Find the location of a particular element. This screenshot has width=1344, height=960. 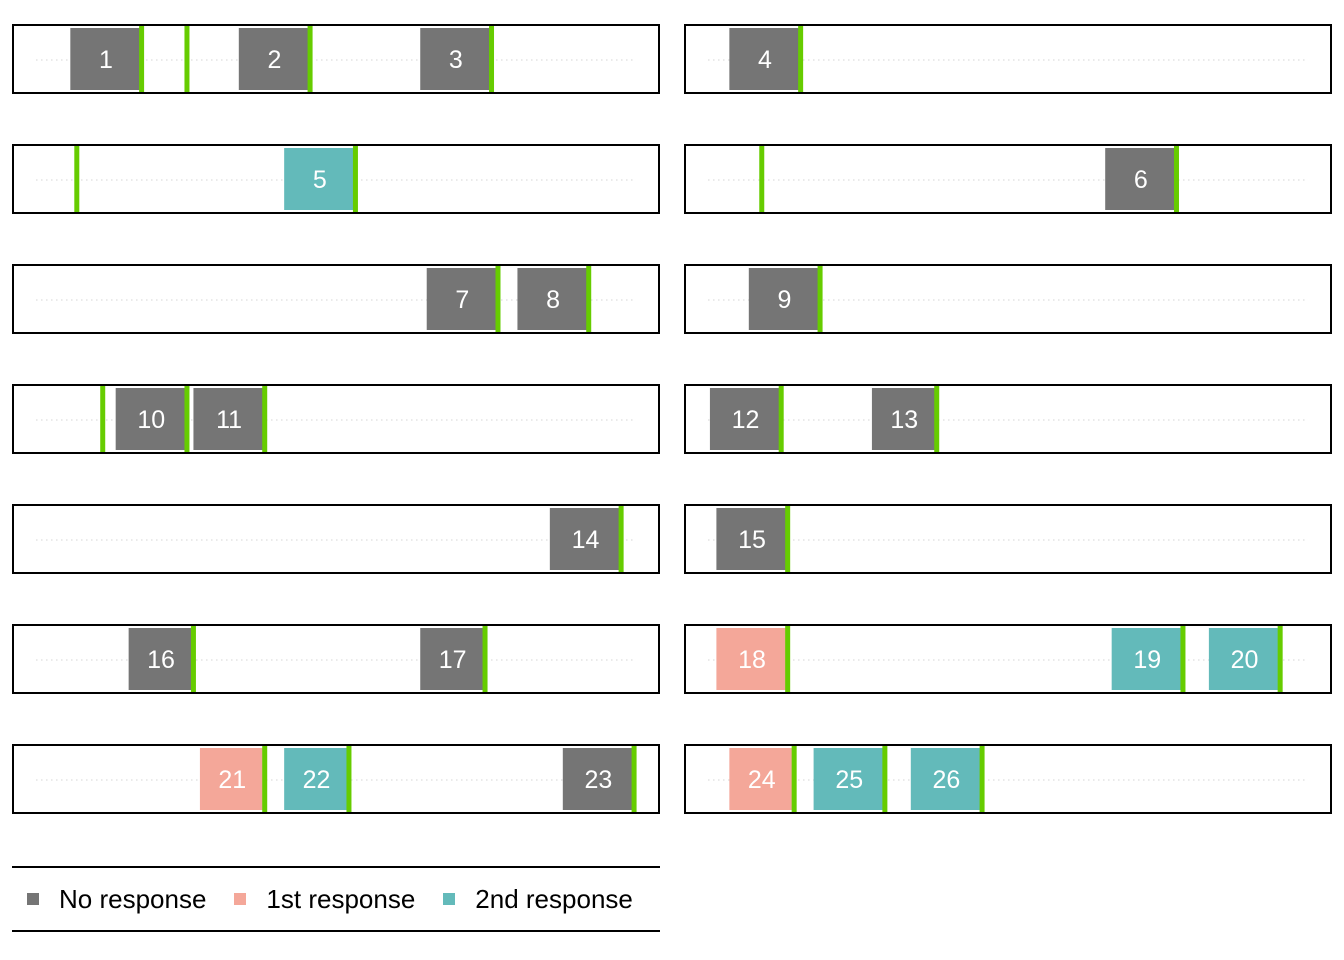

legend-label-no-response: No response is located at coordinates (133, 898).